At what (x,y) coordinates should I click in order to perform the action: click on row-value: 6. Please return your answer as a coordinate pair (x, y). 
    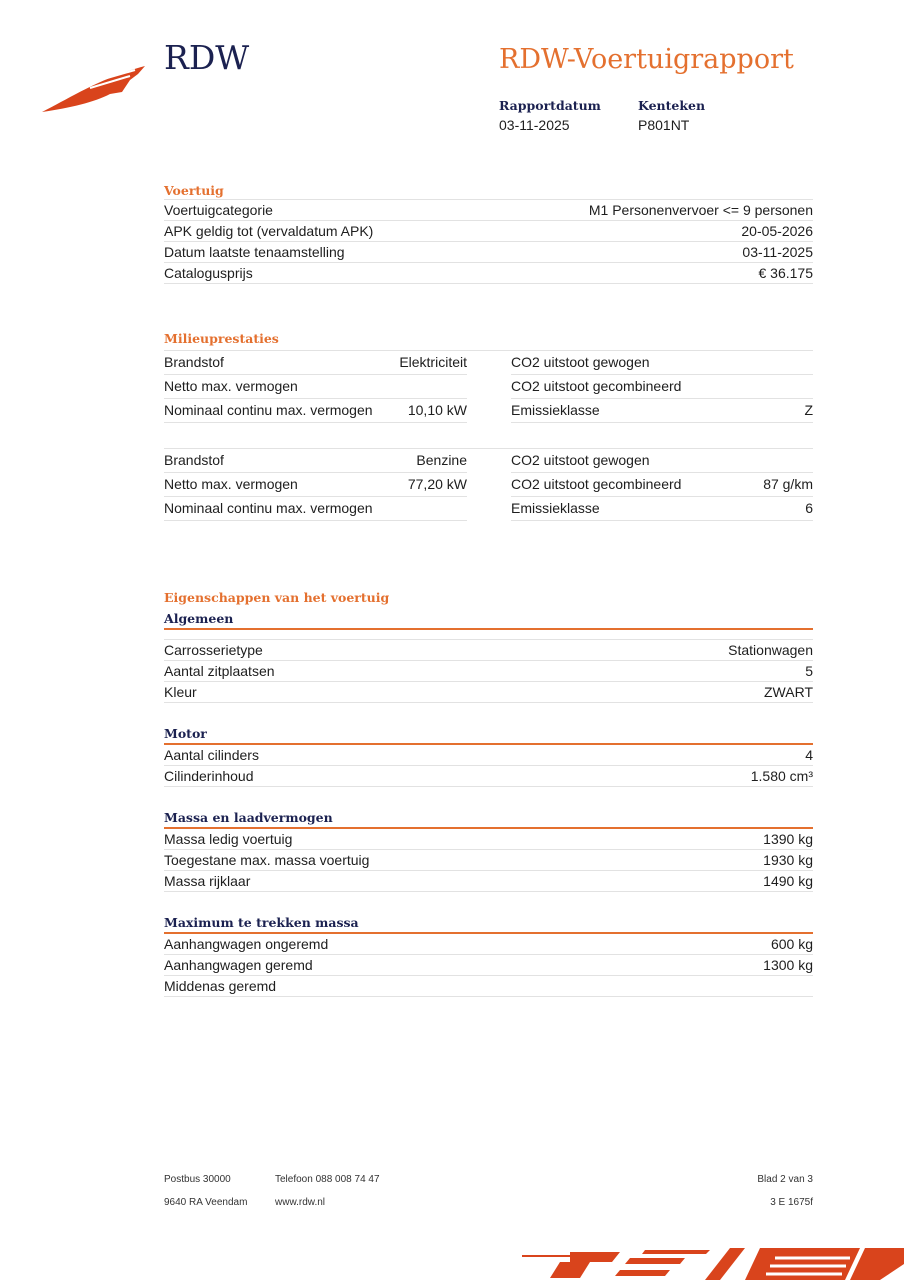
    Looking at the image, I should click on (809, 508).